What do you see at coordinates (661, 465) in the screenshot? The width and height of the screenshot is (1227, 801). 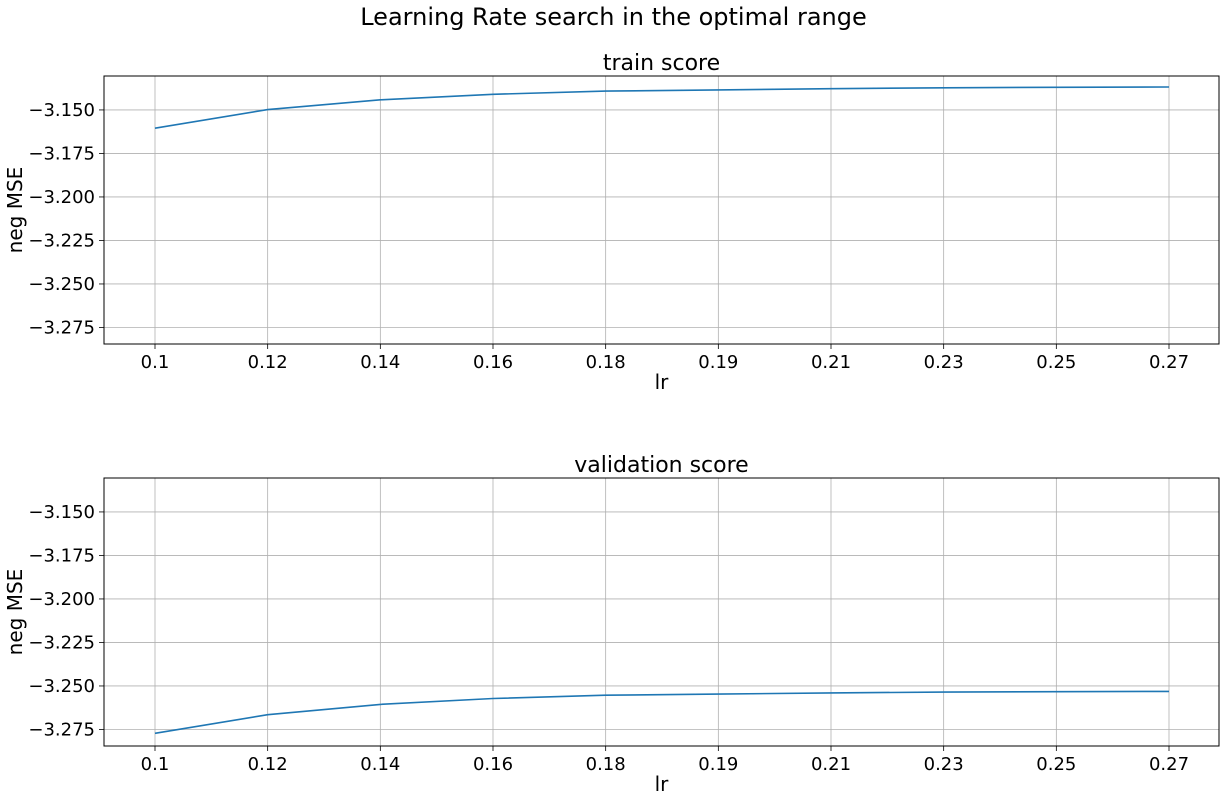 I see `panel-title: validation score` at bounding box center [661, 465].